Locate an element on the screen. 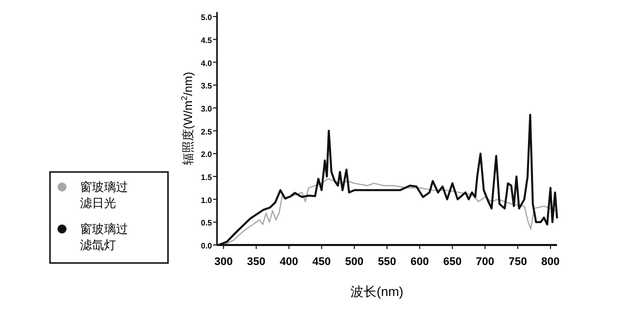 This screenshot has height=311, width=623. legend-label: 窗玻璃过滤日光 is located at coordinates (104, 195).